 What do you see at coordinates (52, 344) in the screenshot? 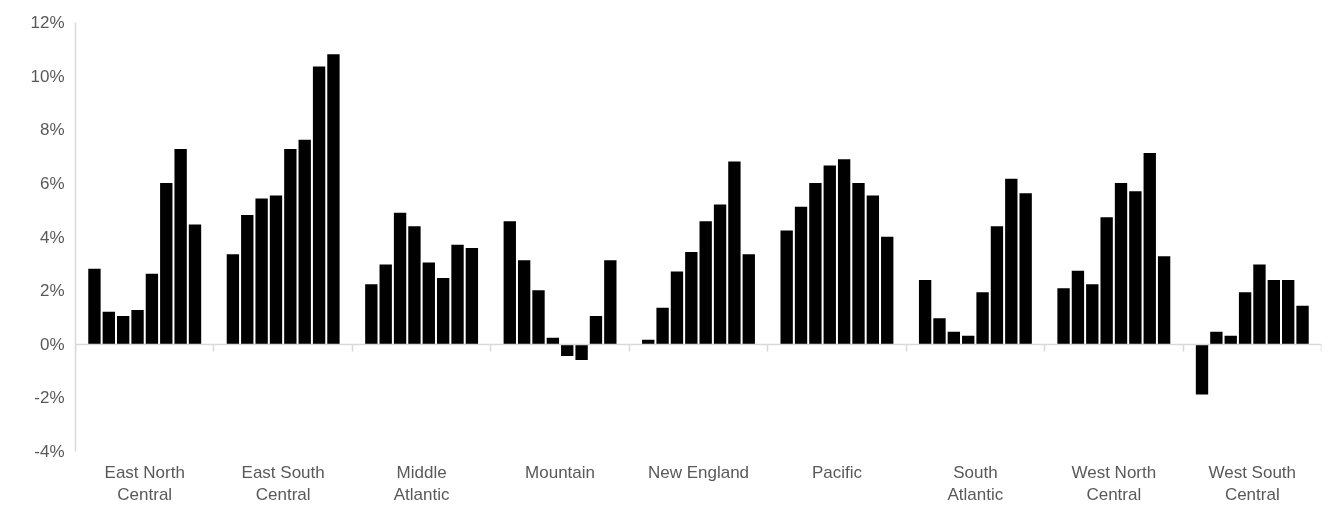
I see `y-tick-label: 0%` at bounding box center [52, 344].